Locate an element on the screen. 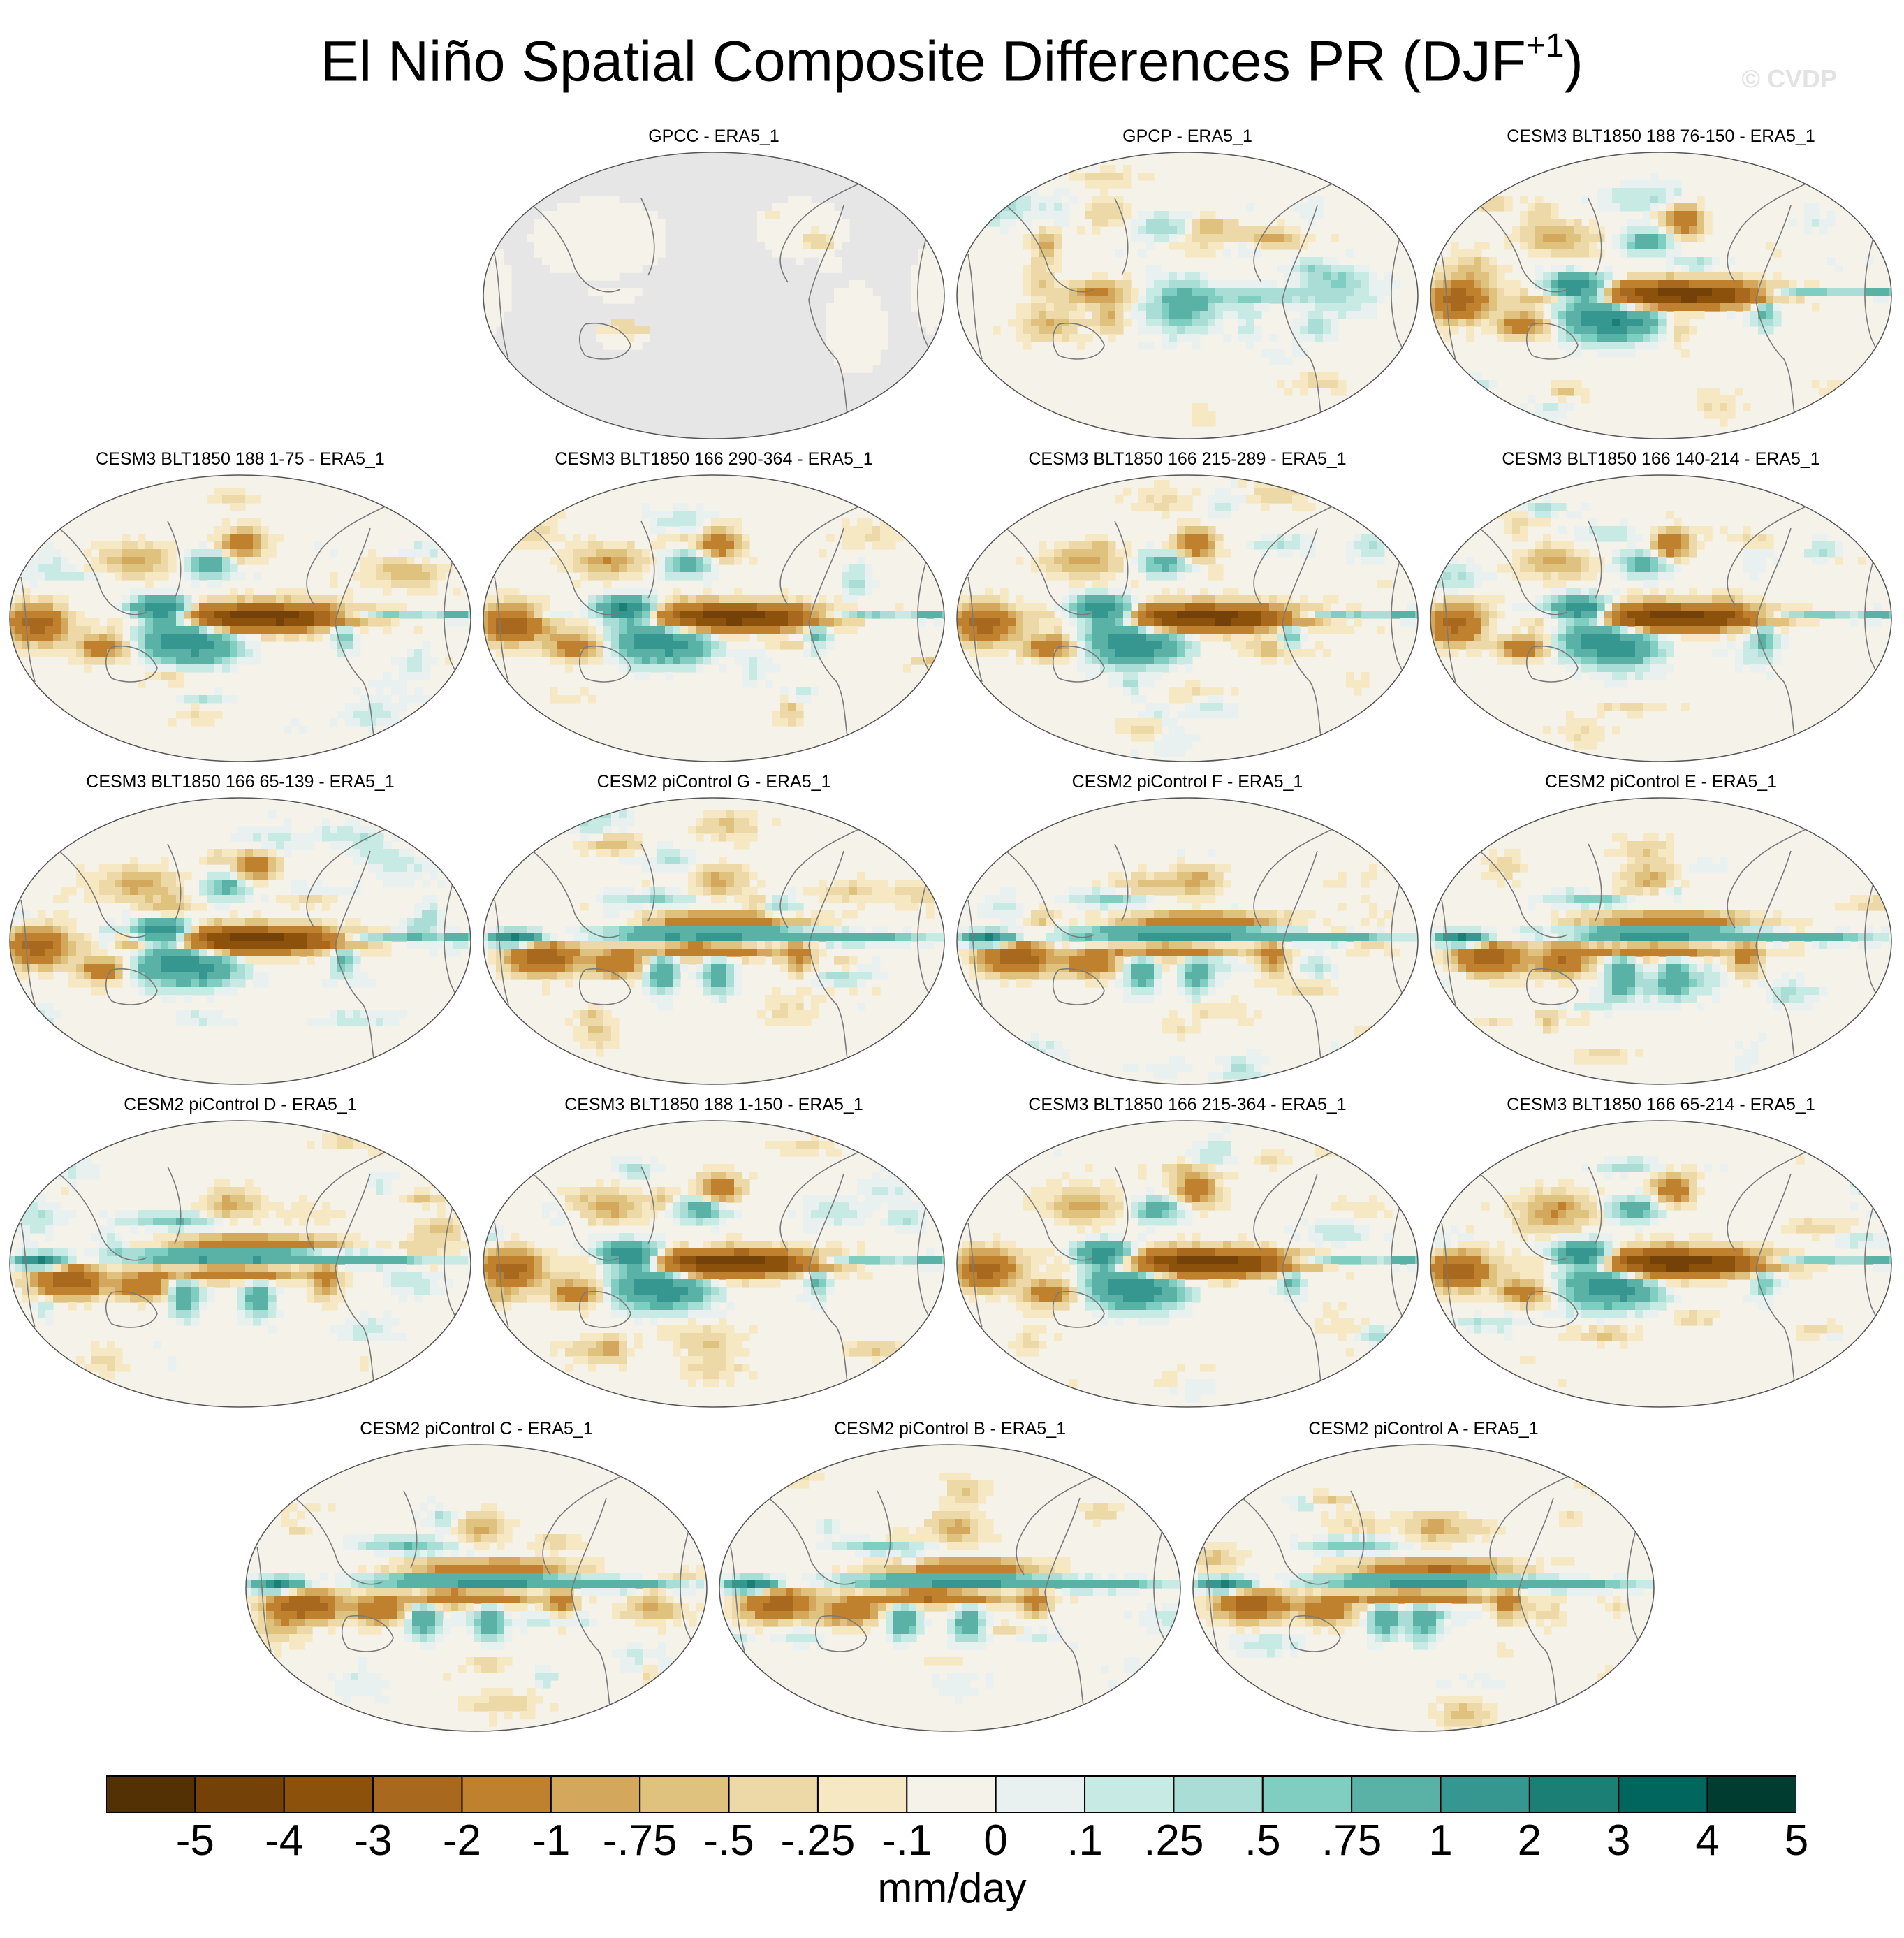 This screenshot has height=1938, width=1904. panel-title: CESM3 BLT1850 166 140-214 - ERA5_1 is located at coordinates (1661, 459).